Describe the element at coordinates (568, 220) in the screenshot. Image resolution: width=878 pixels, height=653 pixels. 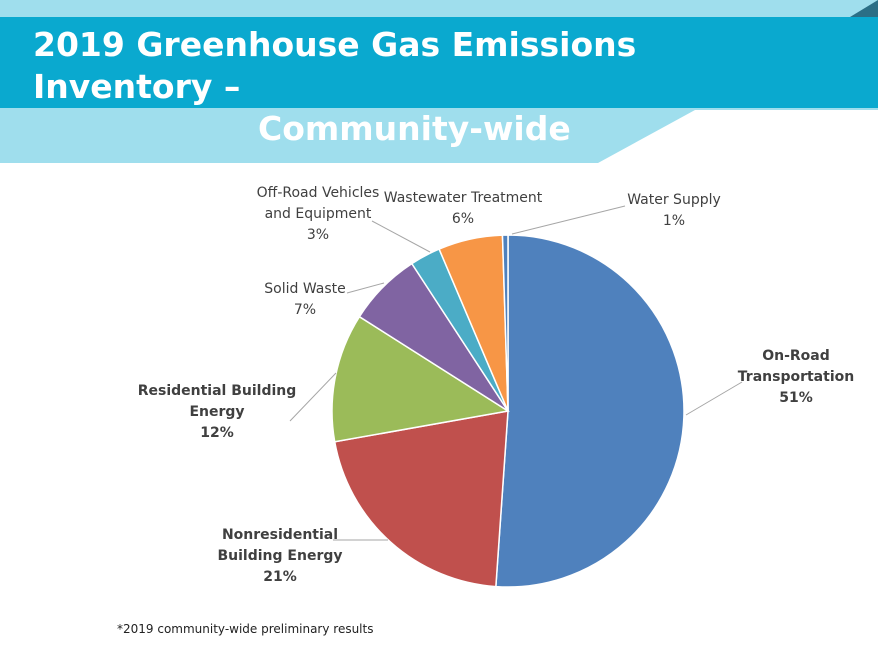
I see `leader-line-water-supply` at that location.